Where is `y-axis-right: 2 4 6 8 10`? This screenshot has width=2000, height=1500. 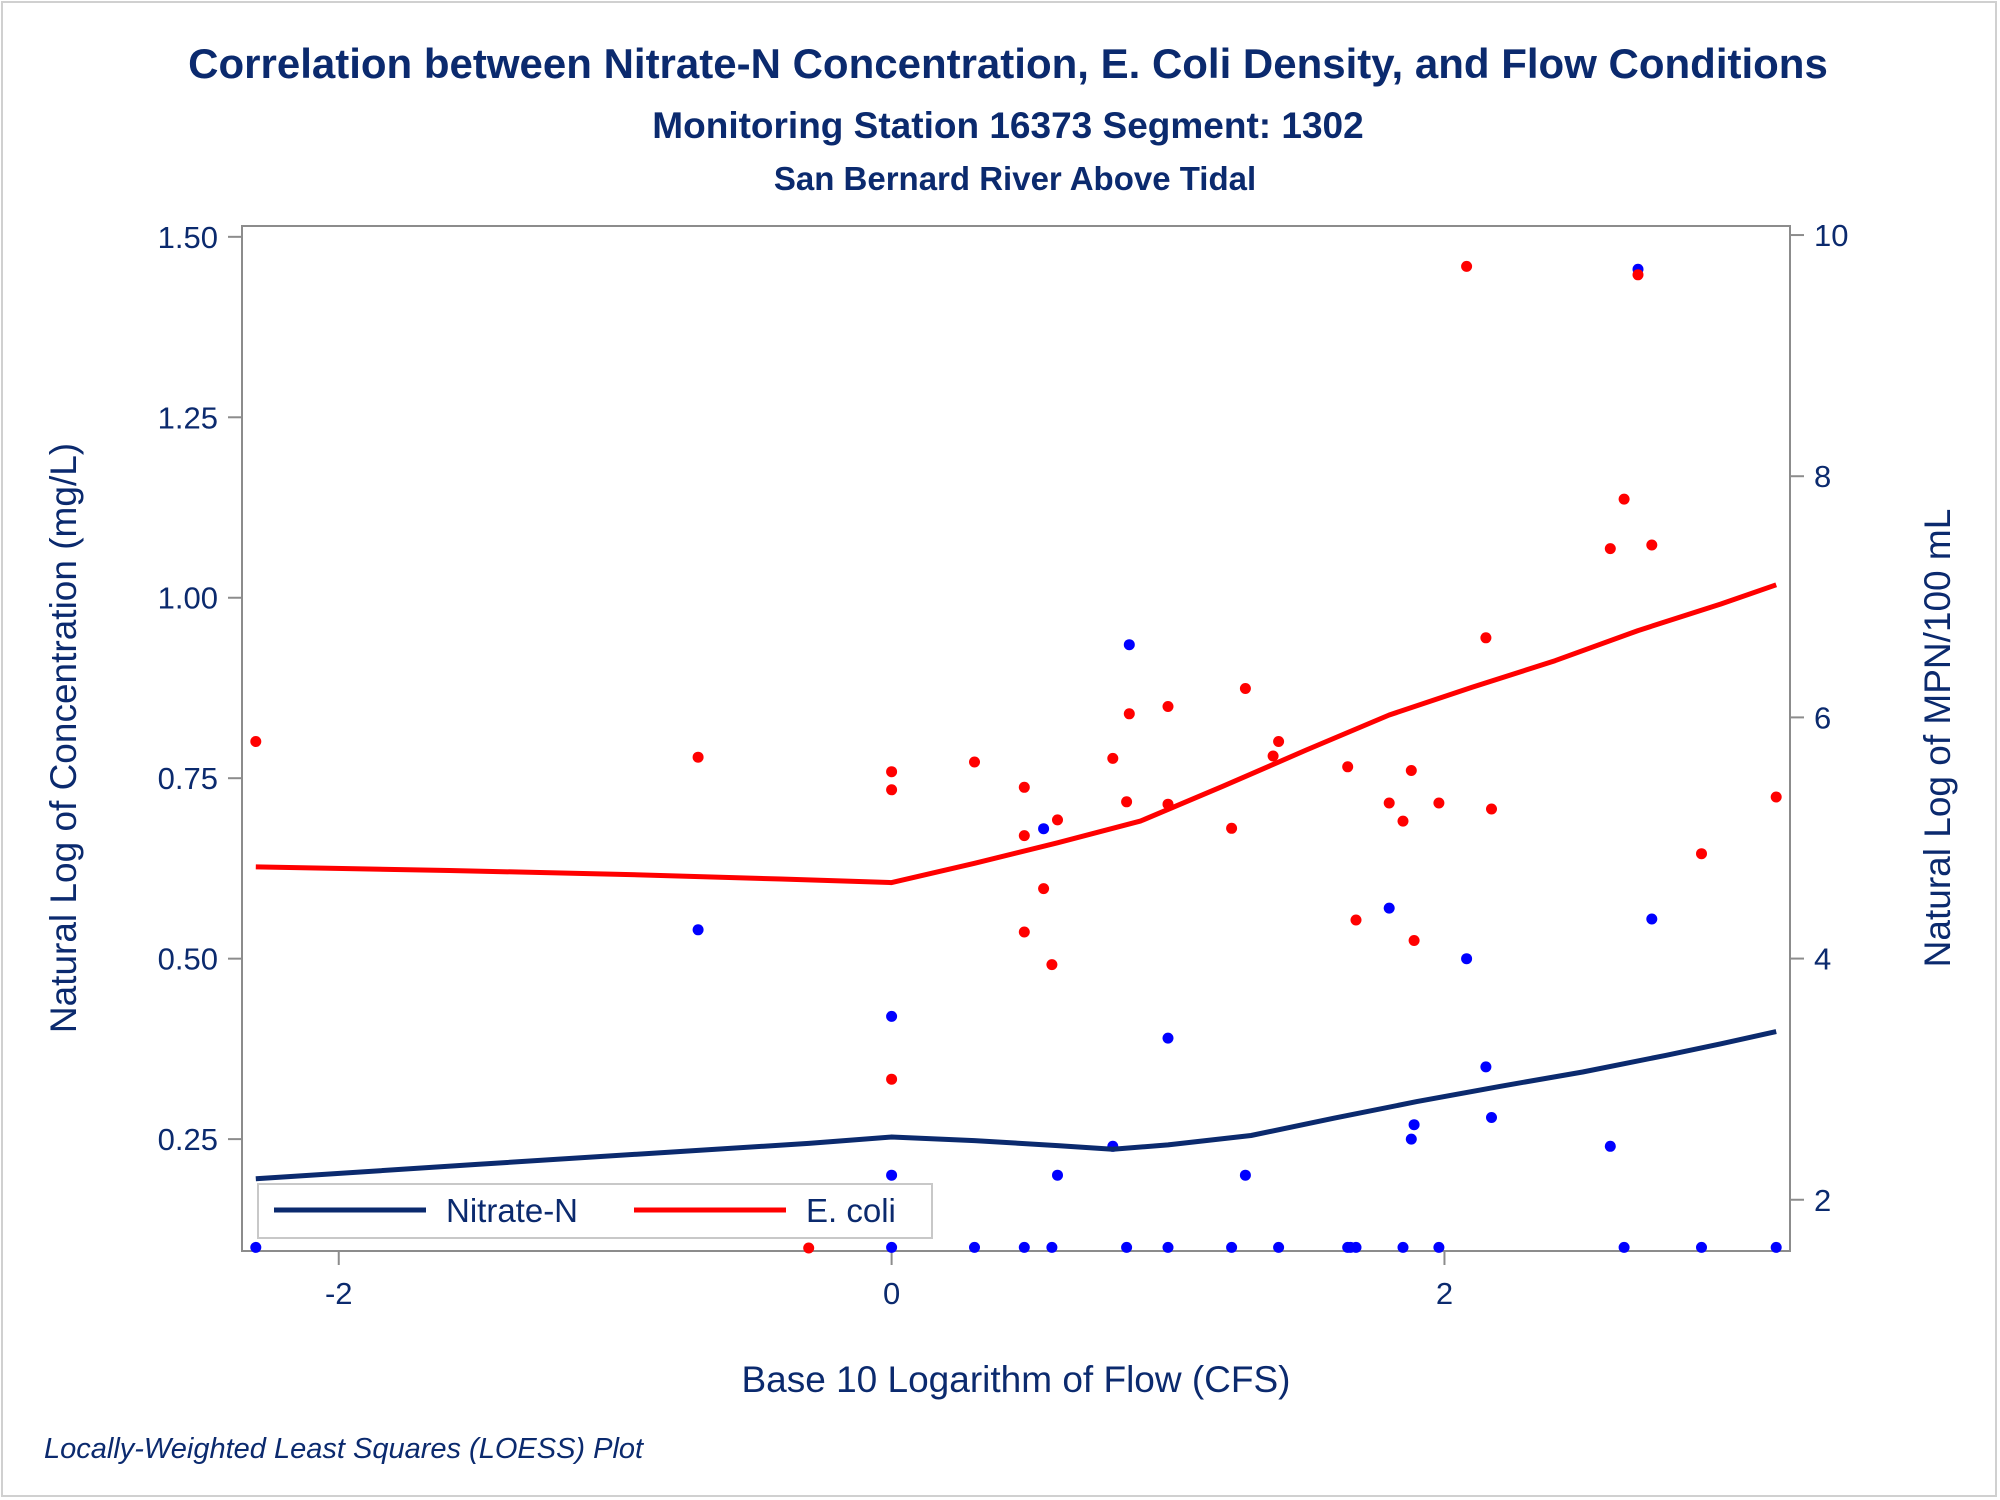 y-axis-right: 2 4 6 8 10 is located at coordinates (1819, 718).